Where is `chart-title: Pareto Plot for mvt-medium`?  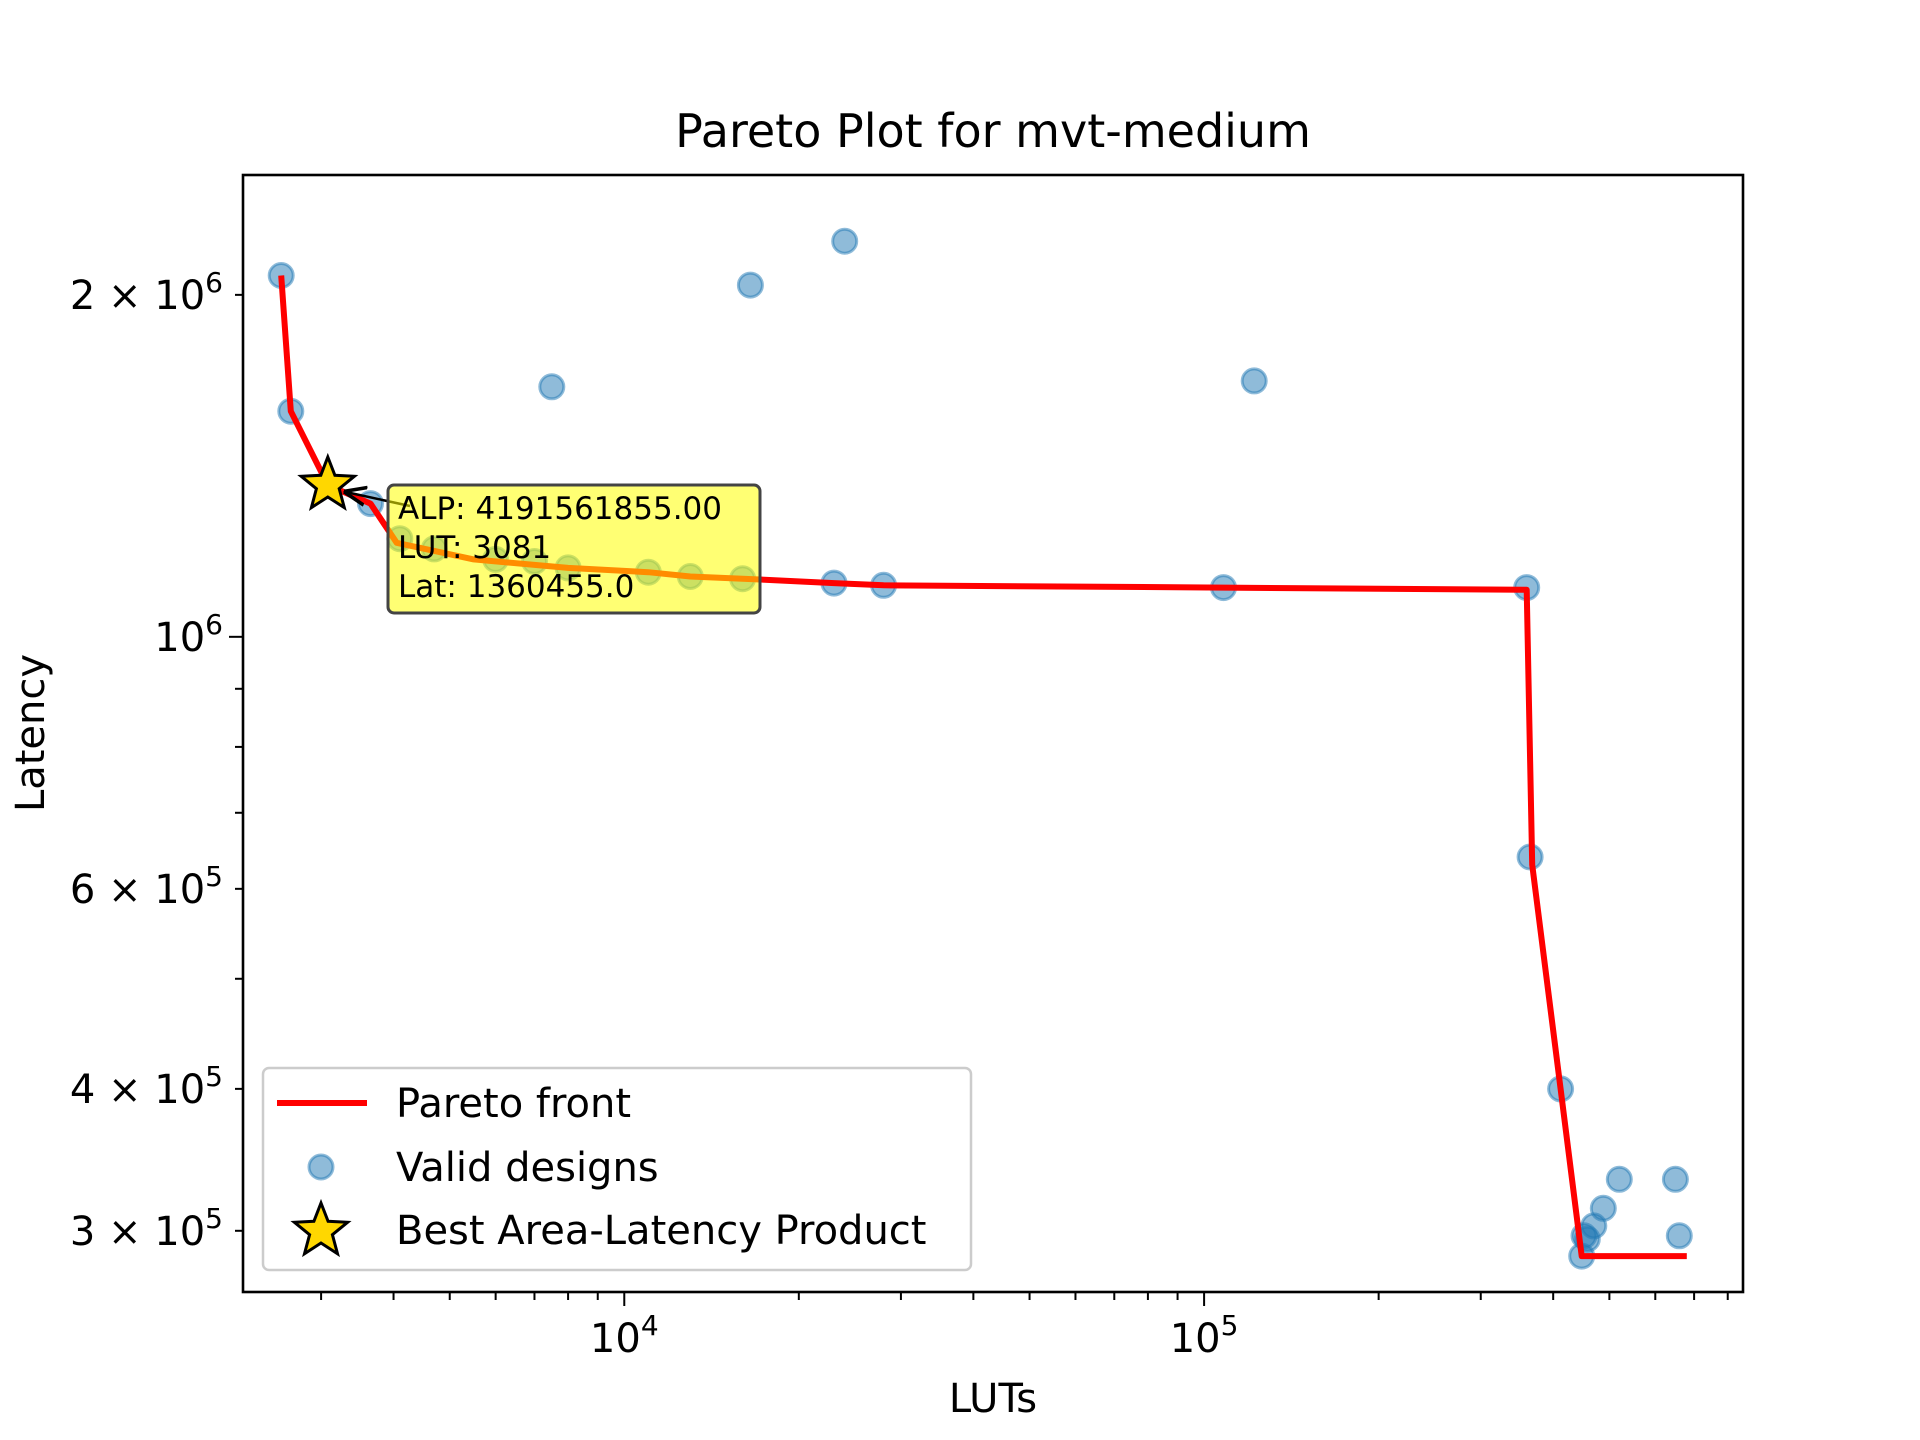 chart-title: Pareto Plot for mvt-medium is located at coordinates (993, 131).